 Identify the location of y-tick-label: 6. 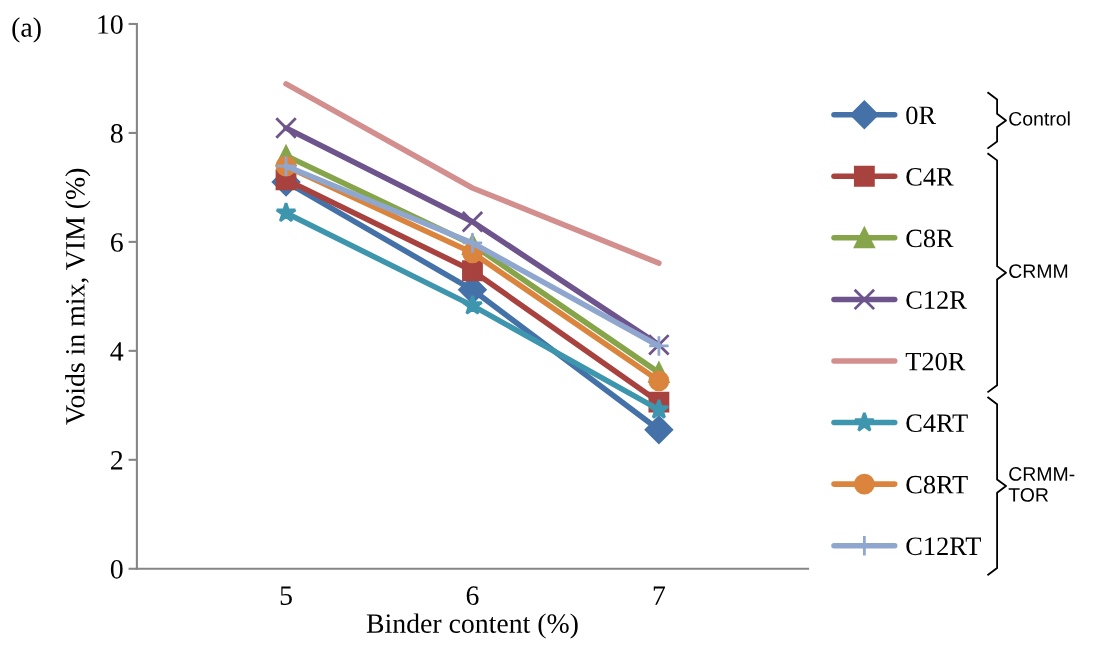
(117, 242).